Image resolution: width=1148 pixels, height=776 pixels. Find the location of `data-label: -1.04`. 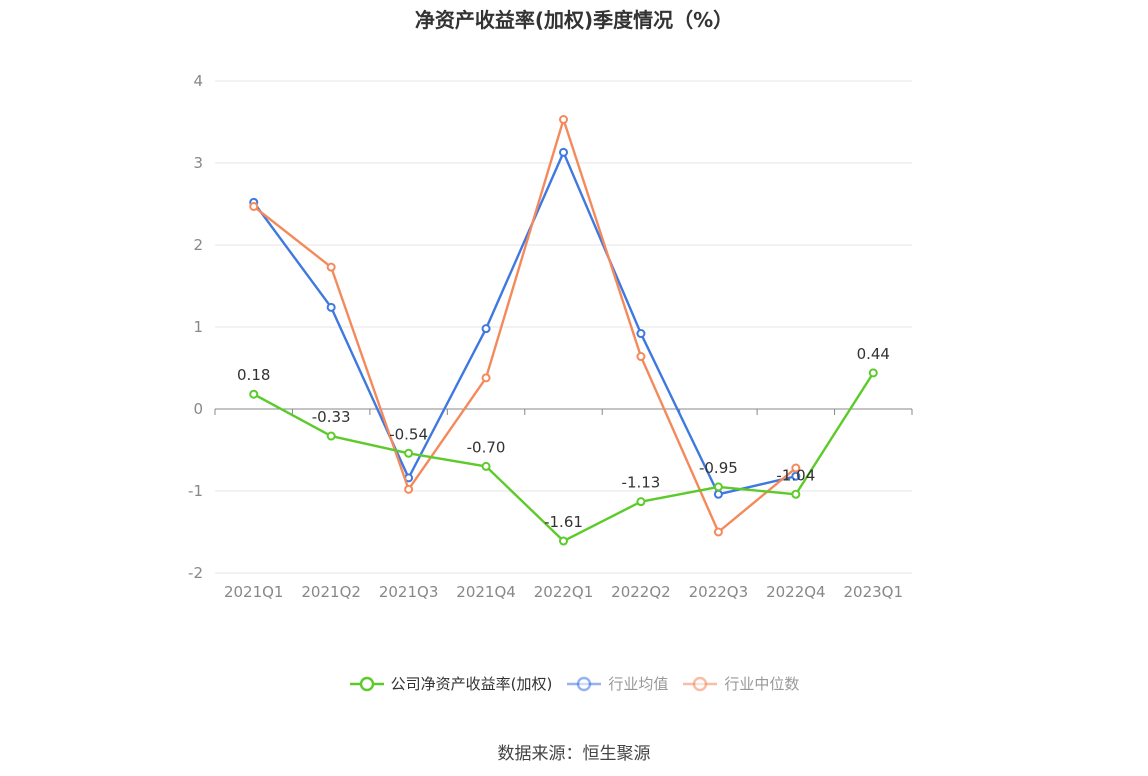

data-label: -1.04 is located at coordinates (795, 475).